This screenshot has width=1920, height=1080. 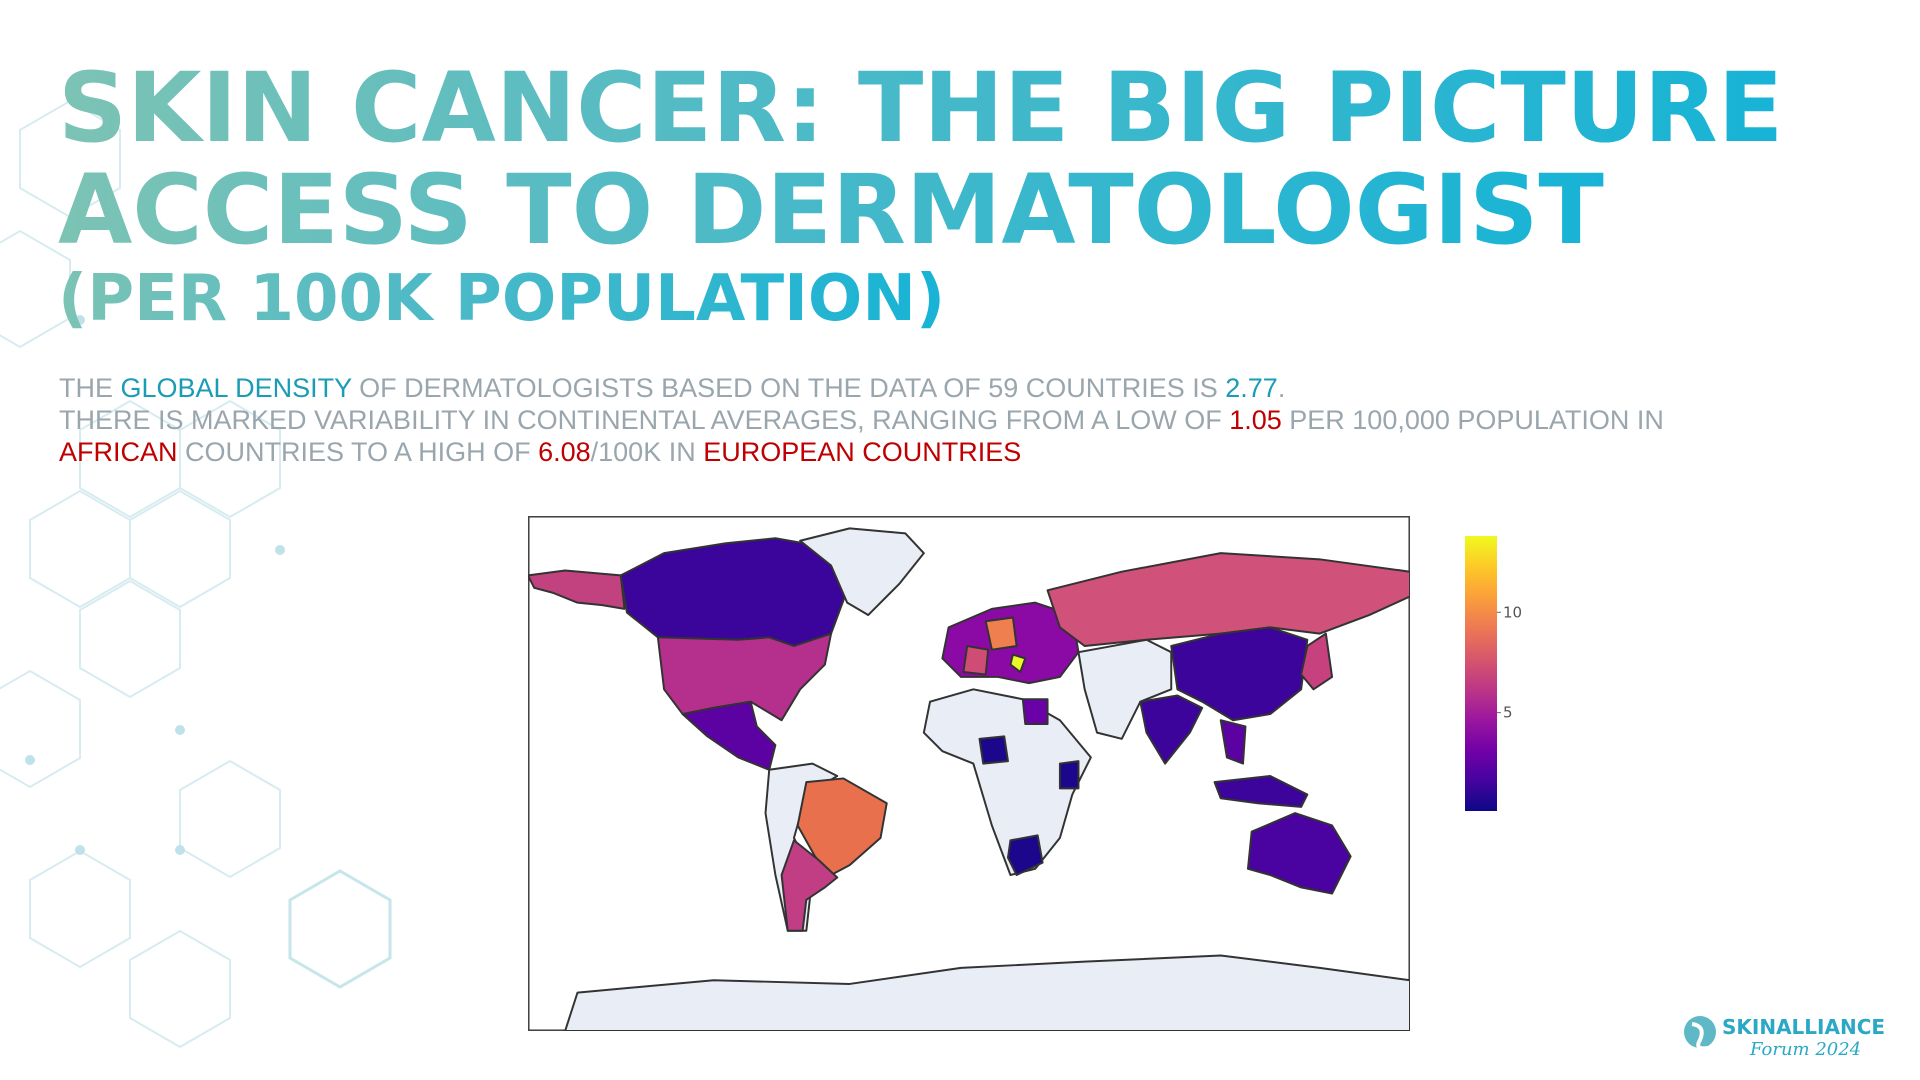 What do you see at coordinates (1803, 1027) in the screenshot?
I see `logo-brand: SKINALLIANCE` at bounding box center [1803, 1027].